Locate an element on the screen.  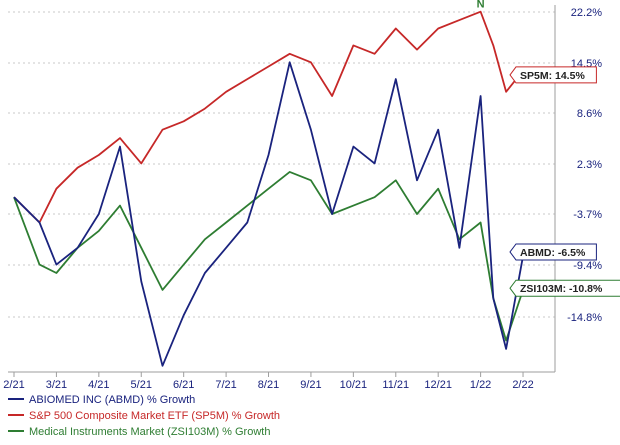
x-tick-label: 7/21 is located at coordinates (225, 385).